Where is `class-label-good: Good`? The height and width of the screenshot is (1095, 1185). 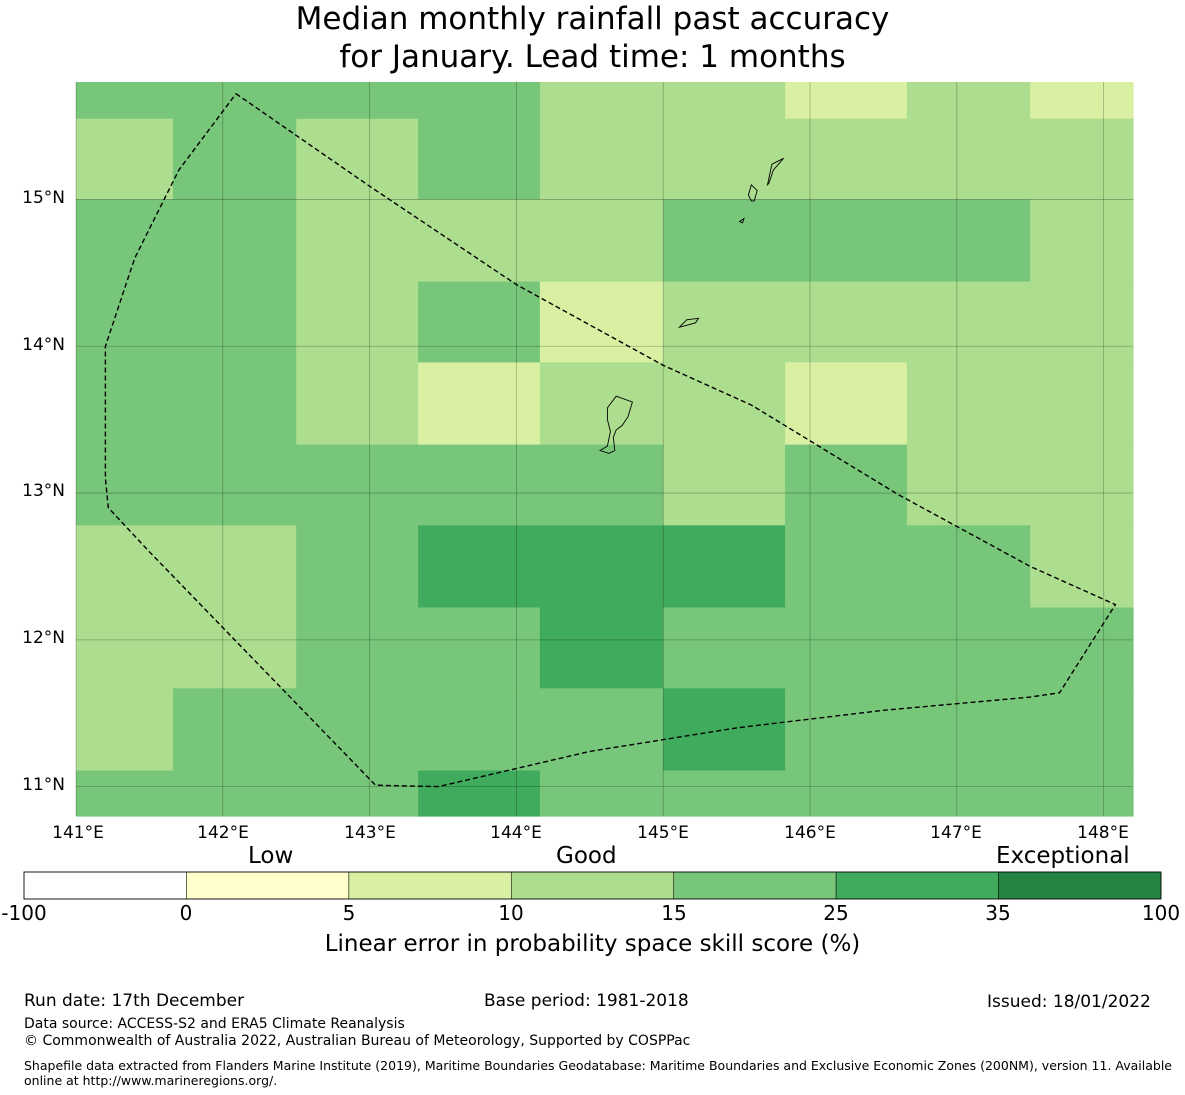
class-label-good: Good is located at coordinates (586, 856).